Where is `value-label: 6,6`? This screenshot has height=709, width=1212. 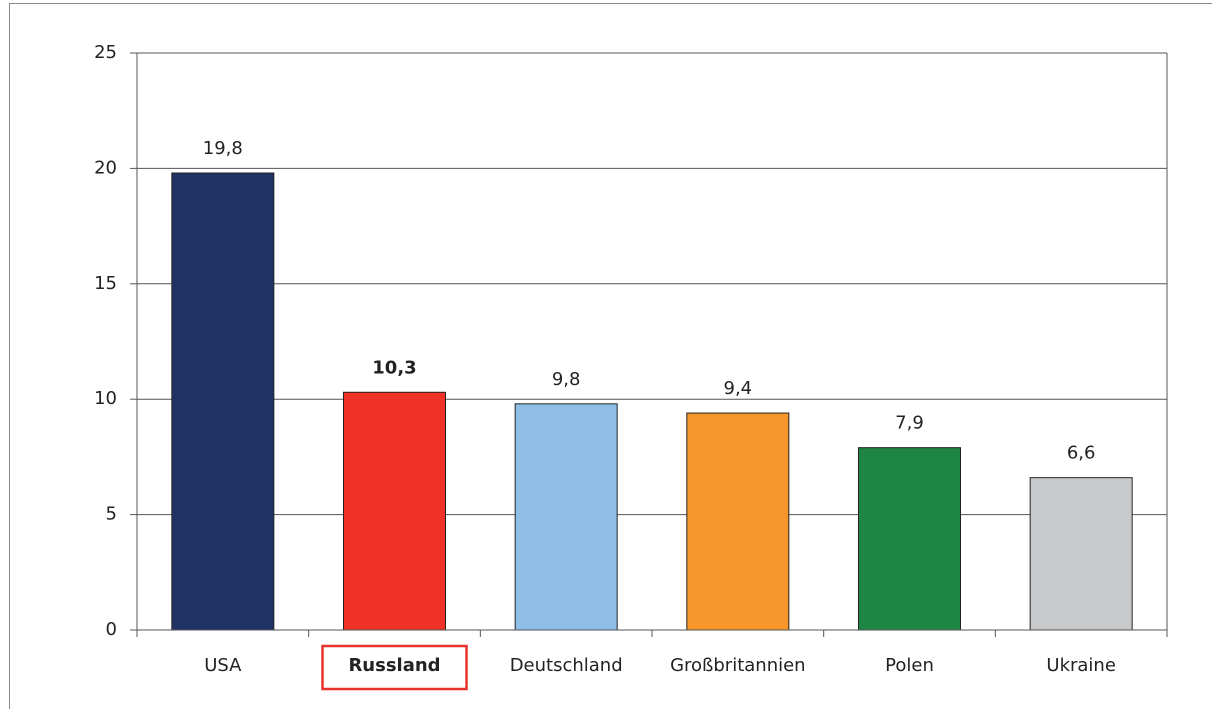 value-label: 6,6 is located at coordinates (1081, 453).